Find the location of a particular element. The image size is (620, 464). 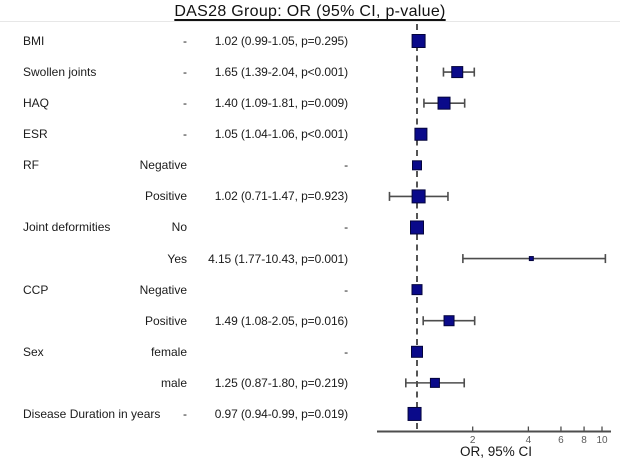

axis-tick-label: 10 is located at coordinates (602, 440).